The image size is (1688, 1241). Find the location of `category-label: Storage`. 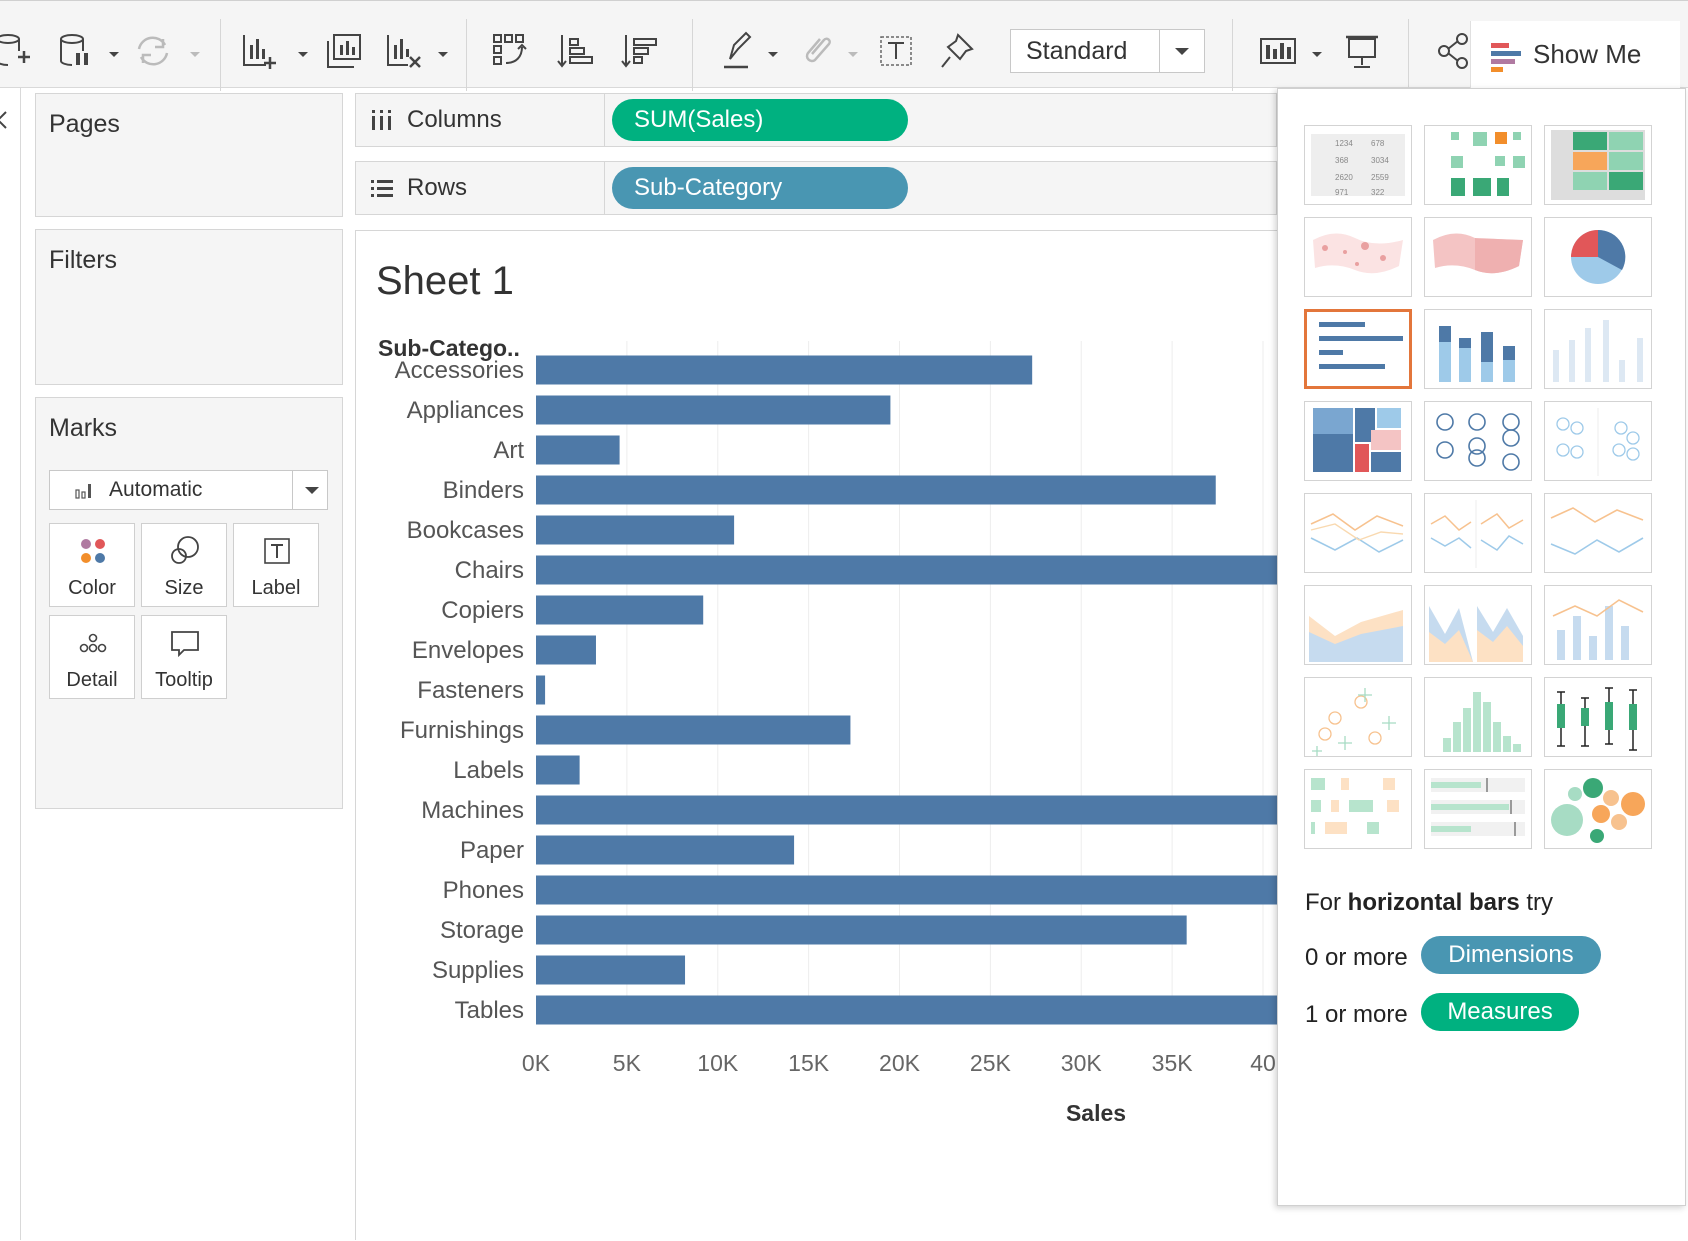

category-label: Storage is located at coordinates (482, 930).